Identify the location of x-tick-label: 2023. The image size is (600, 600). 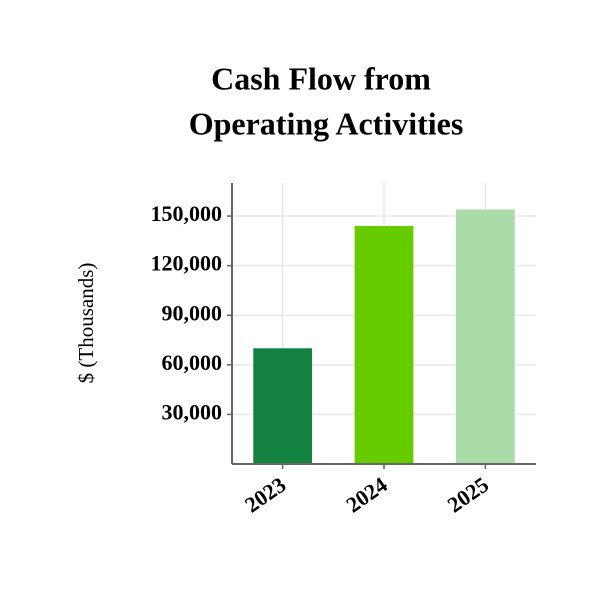
(265, 495).